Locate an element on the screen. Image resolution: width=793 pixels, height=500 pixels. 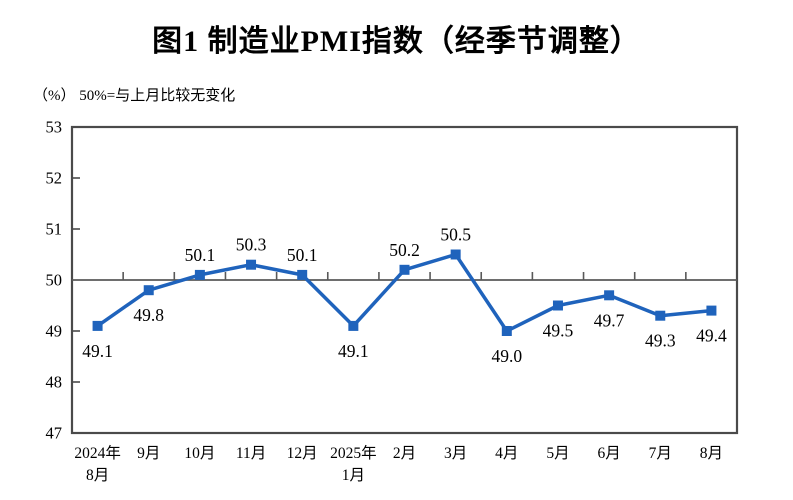
svg-text: 2月 is located at coordinates (404, 453).